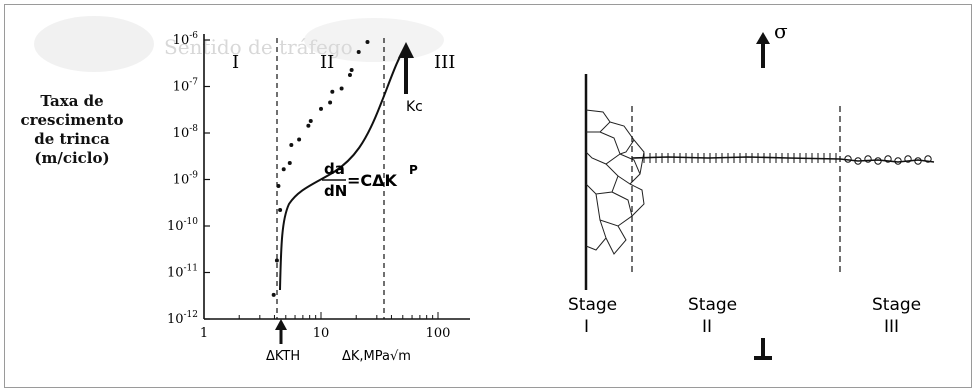 This screenshot has height=390, width=976. I want to click on kc-arrow-head, so click(406, 50).